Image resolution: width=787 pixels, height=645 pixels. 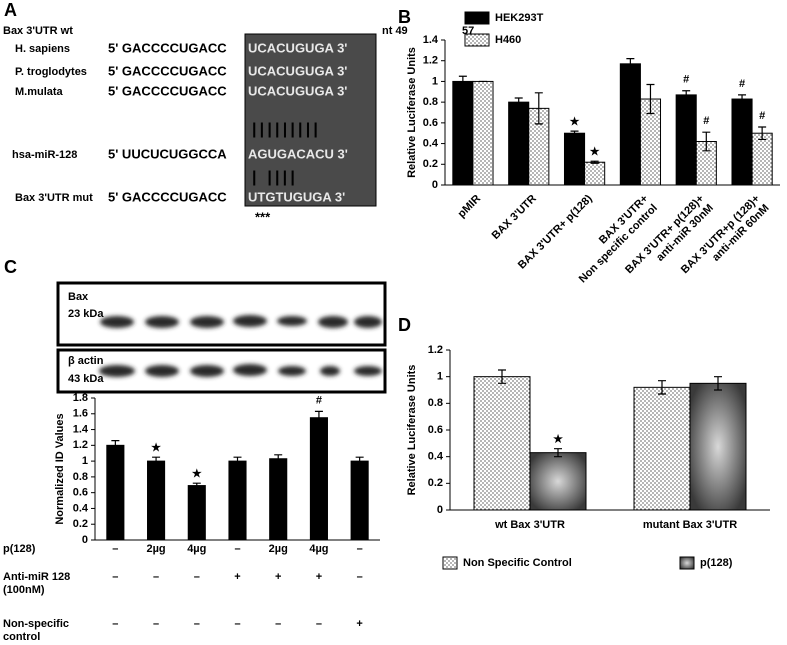 I want to click on blot-size: 23 kDa, so click(x=86, y=314).